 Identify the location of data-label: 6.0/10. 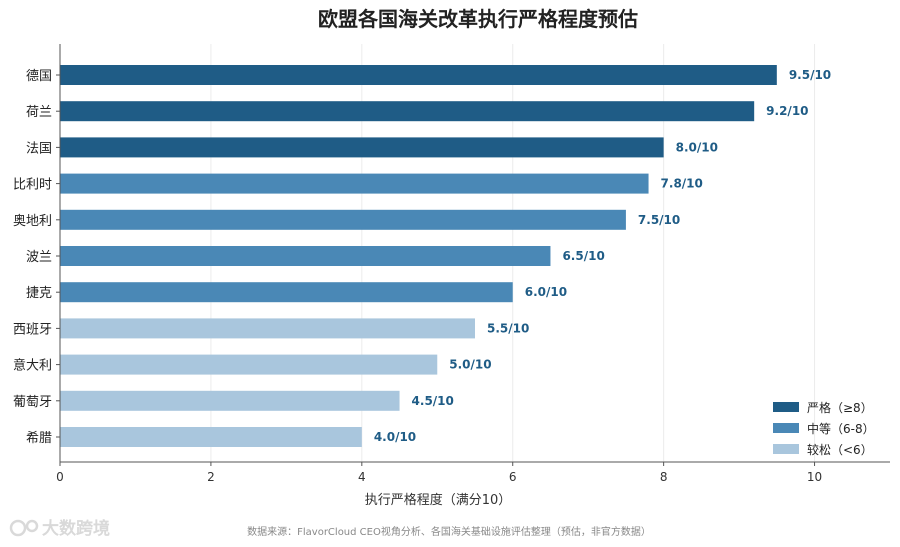
(546, 292).